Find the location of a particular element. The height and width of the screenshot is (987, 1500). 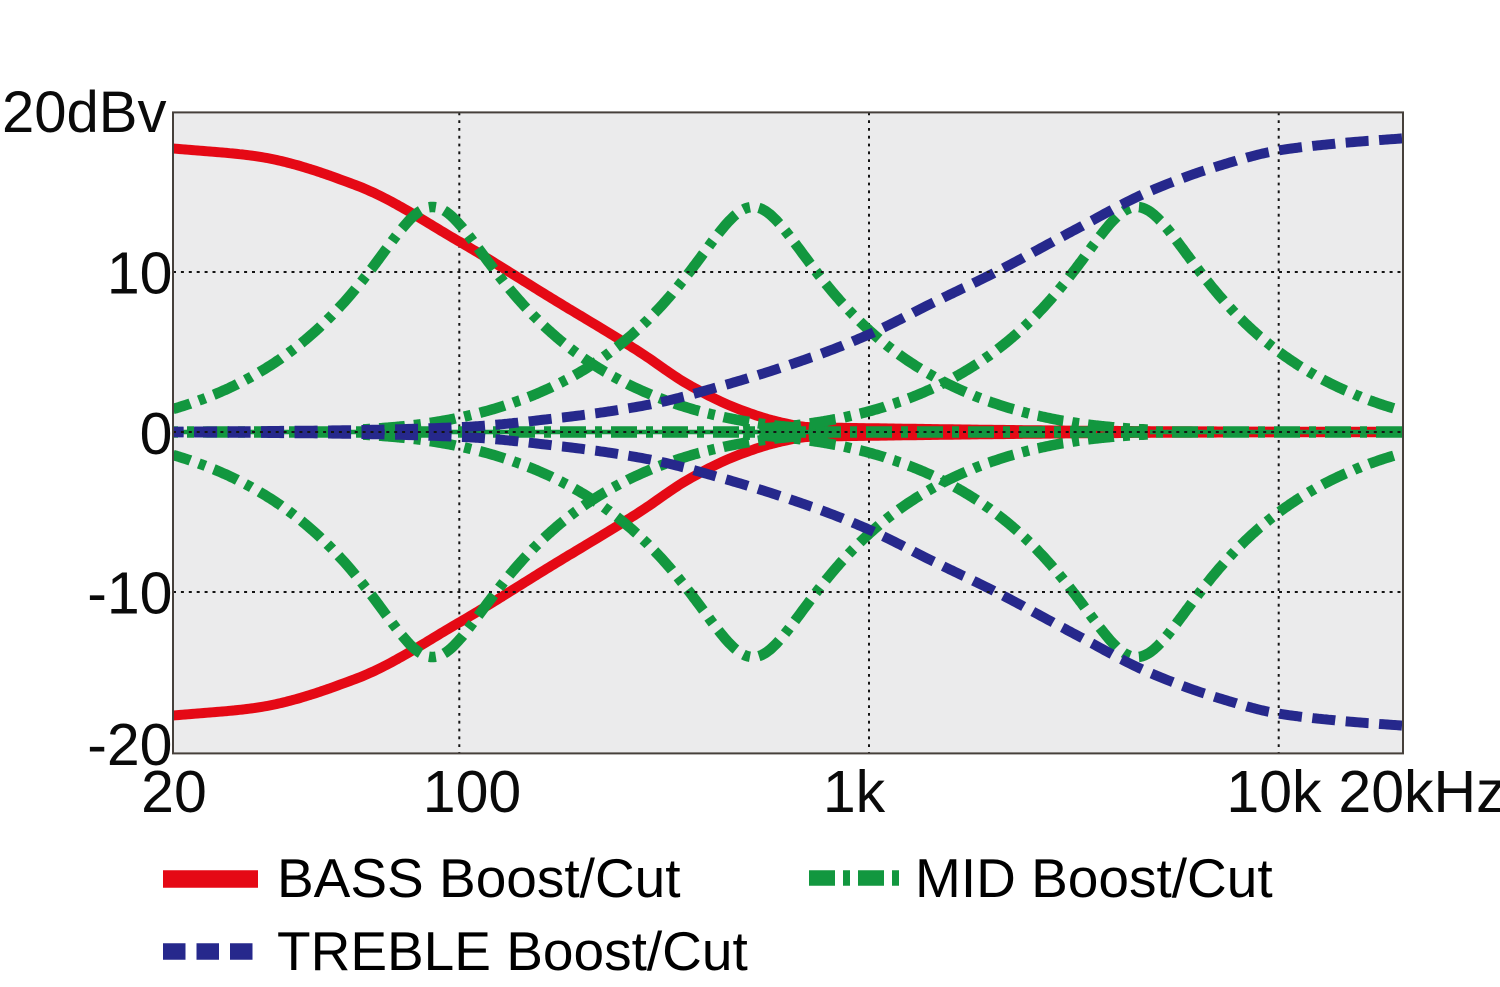

svg-text: -10 is located at coordinates (129, 594).